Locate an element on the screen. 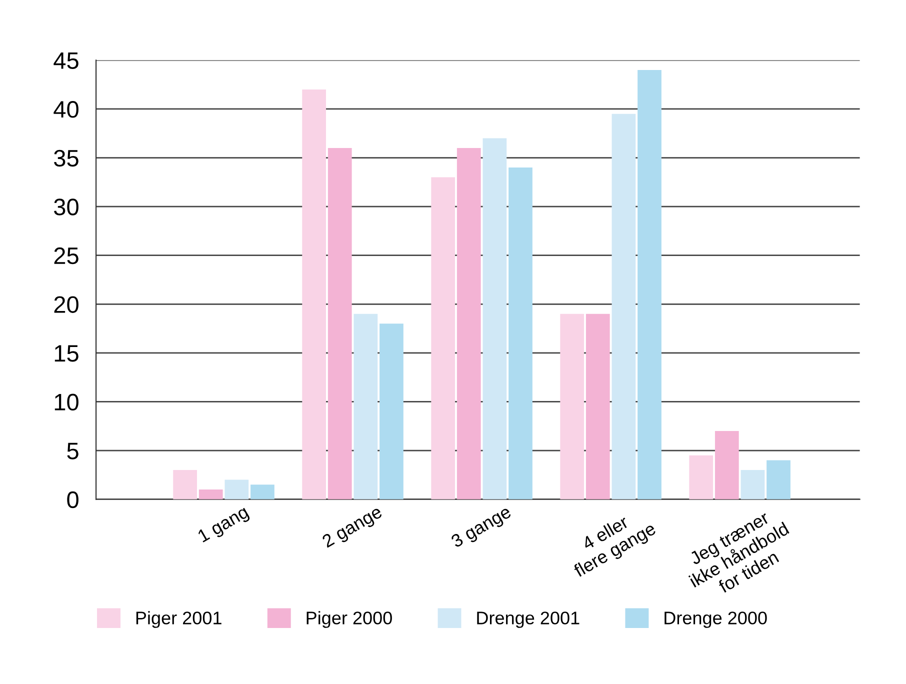 The height and width of the screenshot is (684, 906). y-tick-label: 20 is located at coordinates (66, 304).